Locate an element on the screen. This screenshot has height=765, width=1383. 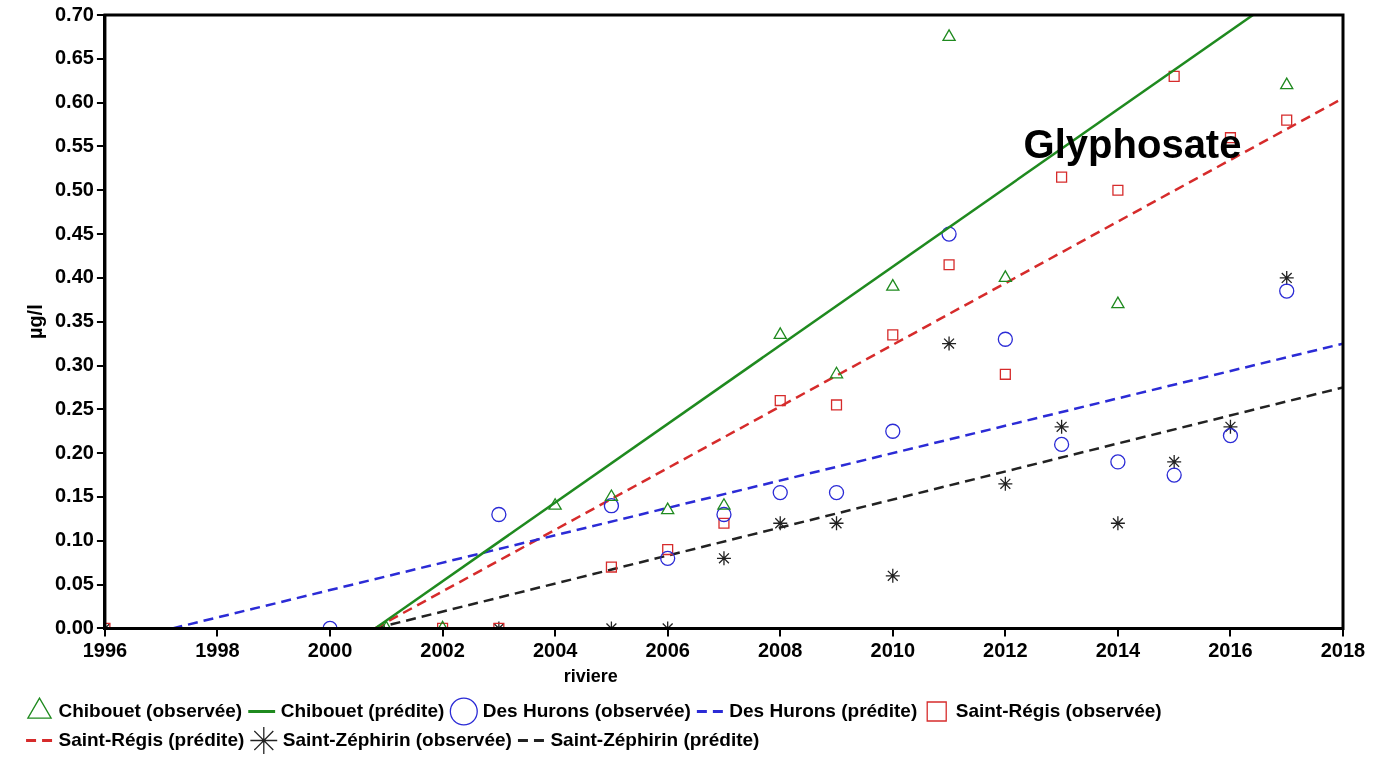
legend-label: Saint-Régis (observée) is located at coordinates (1058, 710).